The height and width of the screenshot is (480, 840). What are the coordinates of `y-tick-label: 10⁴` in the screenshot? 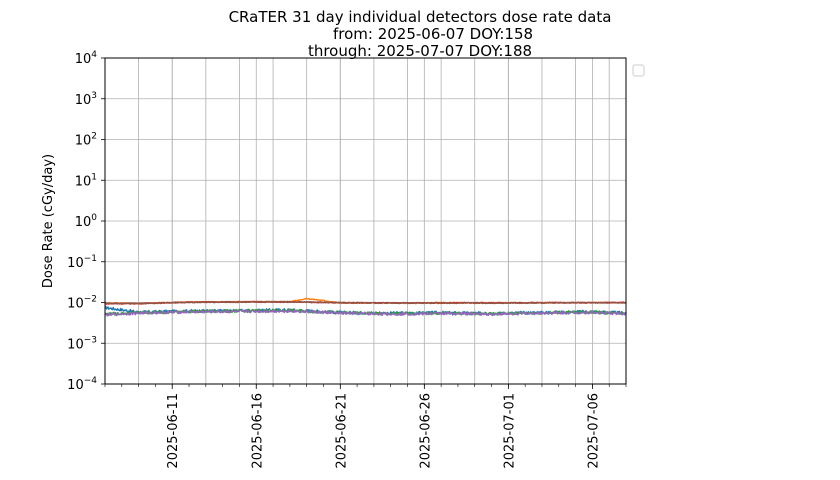 It's located at (86, 58).